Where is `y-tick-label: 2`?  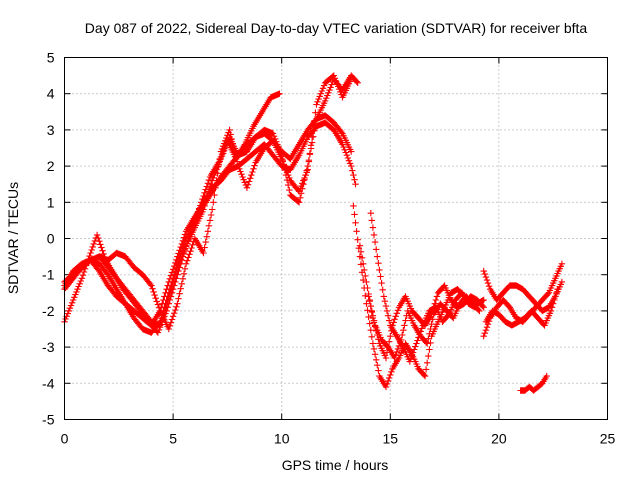 y-tick-label: 2 is located at coordinates (51, 166).